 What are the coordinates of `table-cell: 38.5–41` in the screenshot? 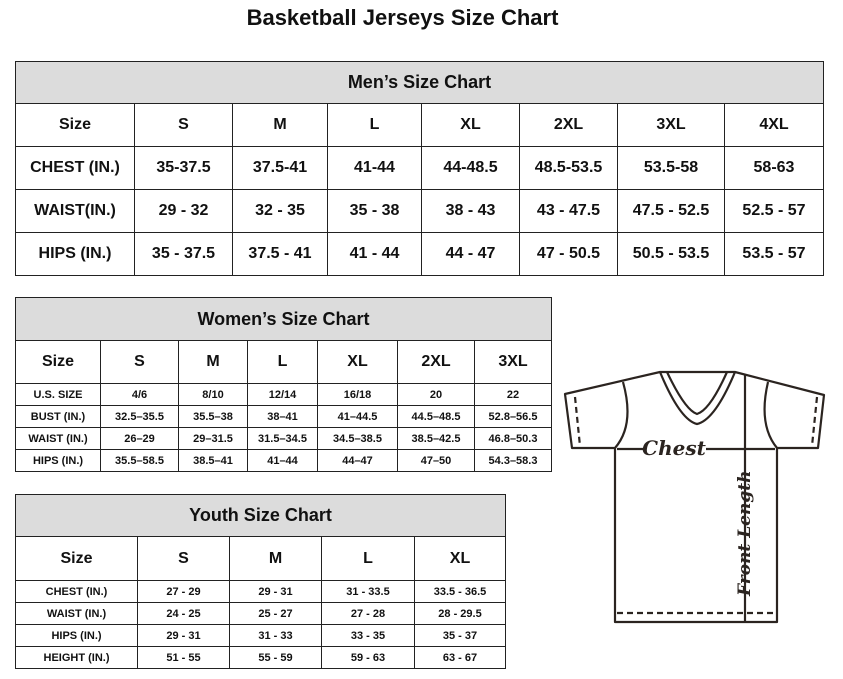 It's located at (213, 460).